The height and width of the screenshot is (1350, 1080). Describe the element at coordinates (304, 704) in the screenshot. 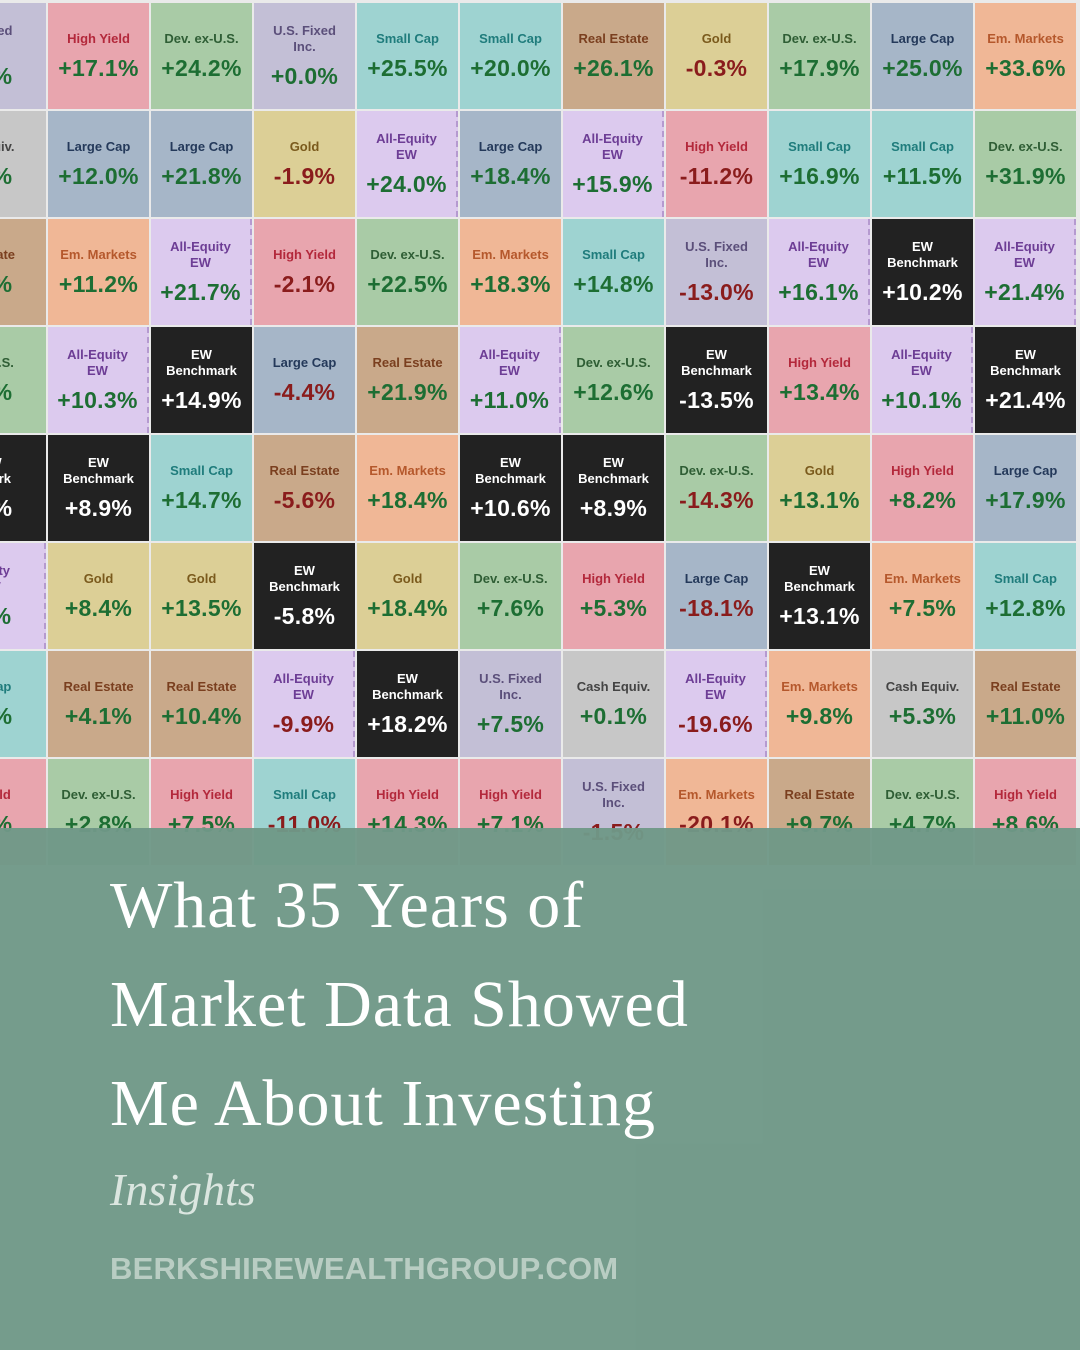

I see `asset-cell: All-Equity EW -9.9%` at that location.